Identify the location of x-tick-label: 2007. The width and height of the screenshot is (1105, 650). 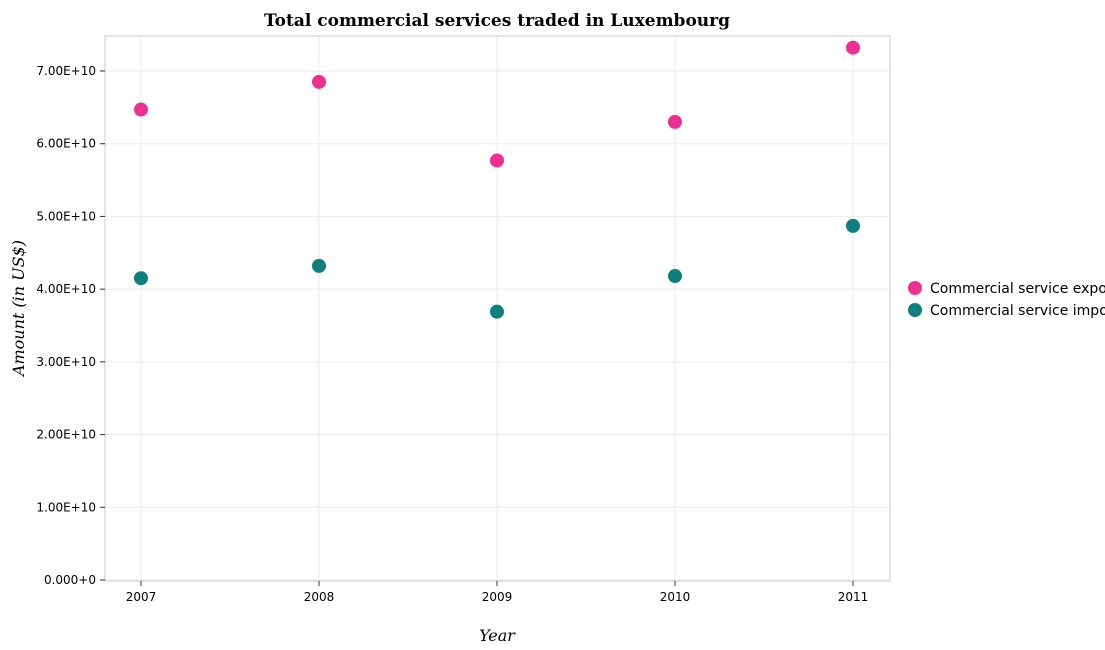
(141, 597).